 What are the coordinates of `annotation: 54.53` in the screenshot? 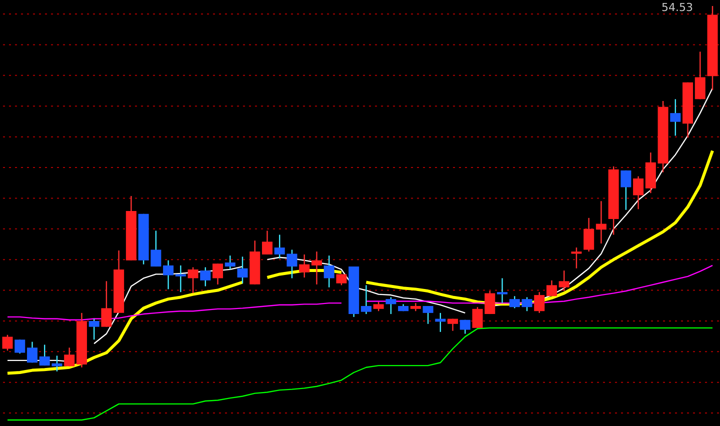 It's located at (677, 7).